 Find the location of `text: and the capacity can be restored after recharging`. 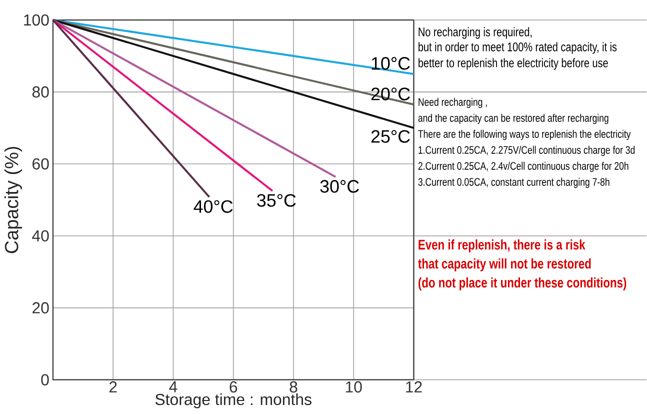

text: and the capacity can be restored after recharging is located at coordinates (513, 119).